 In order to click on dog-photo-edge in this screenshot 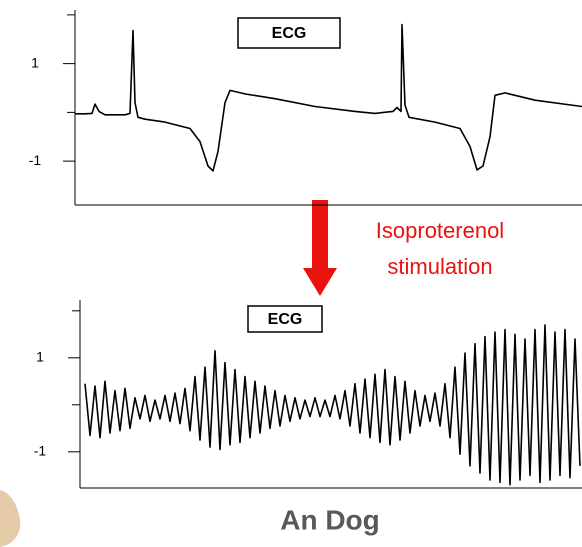, I will do `click(10, 518)`.